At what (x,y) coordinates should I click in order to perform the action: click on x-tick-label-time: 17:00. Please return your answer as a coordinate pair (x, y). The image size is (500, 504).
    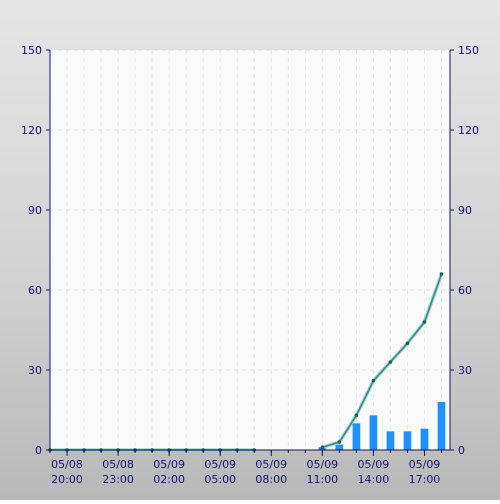
    Looking at the image, I should click on (425, 479).